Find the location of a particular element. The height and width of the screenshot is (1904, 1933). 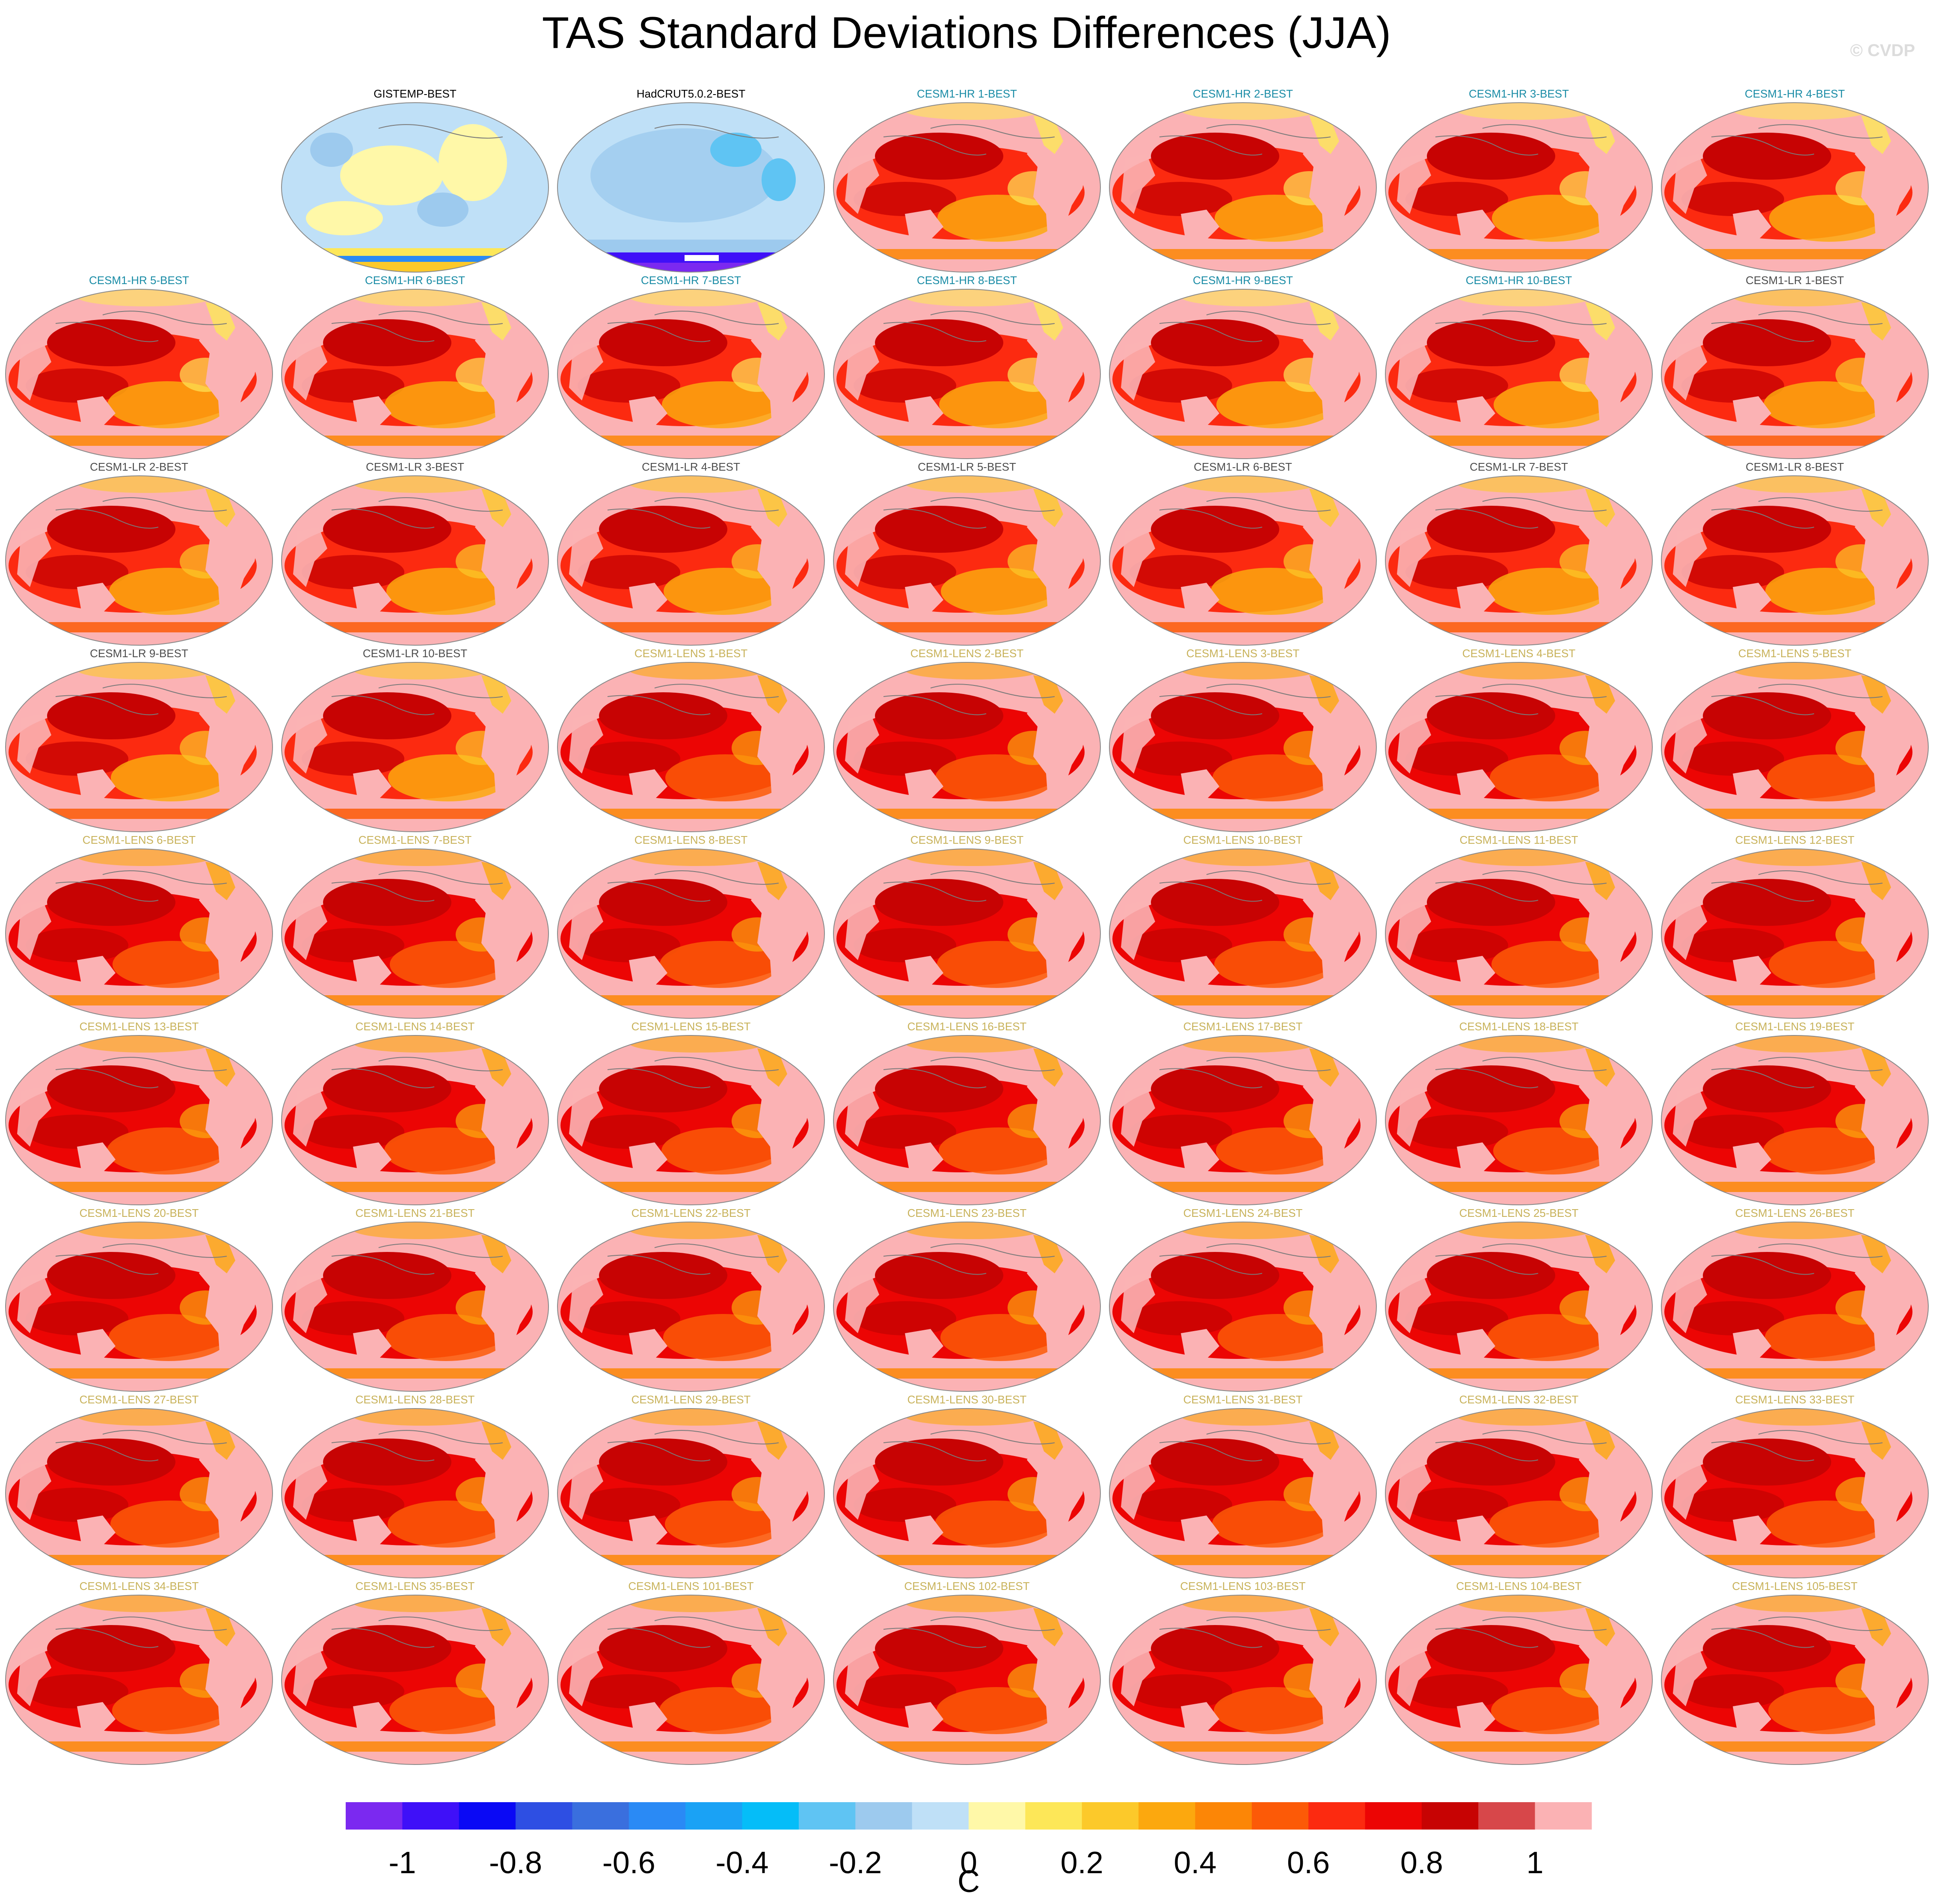

panel-title: CESM1-LENS 5-BEST is located at coordinates (1795, 653).